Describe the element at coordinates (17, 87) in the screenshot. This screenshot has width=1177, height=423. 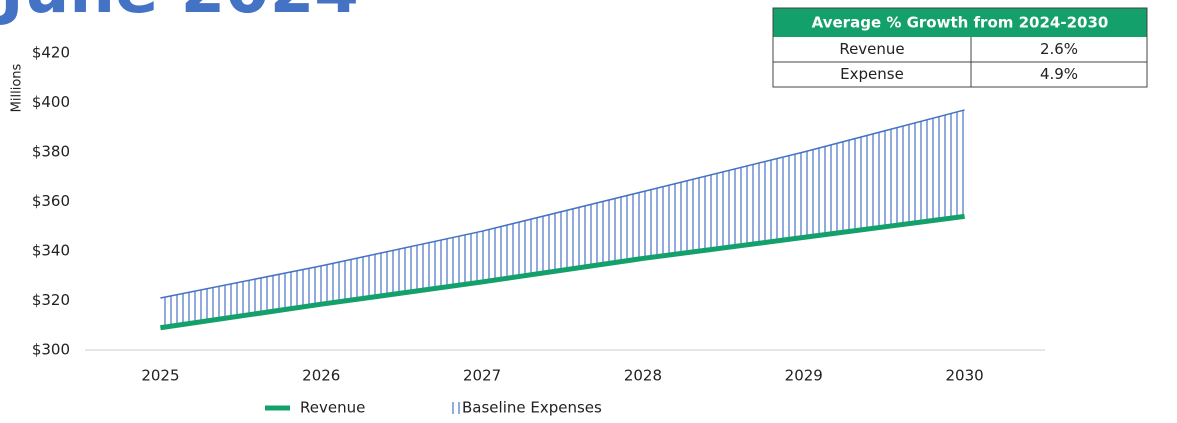
I see `y-axis-label: Millions` at that location.